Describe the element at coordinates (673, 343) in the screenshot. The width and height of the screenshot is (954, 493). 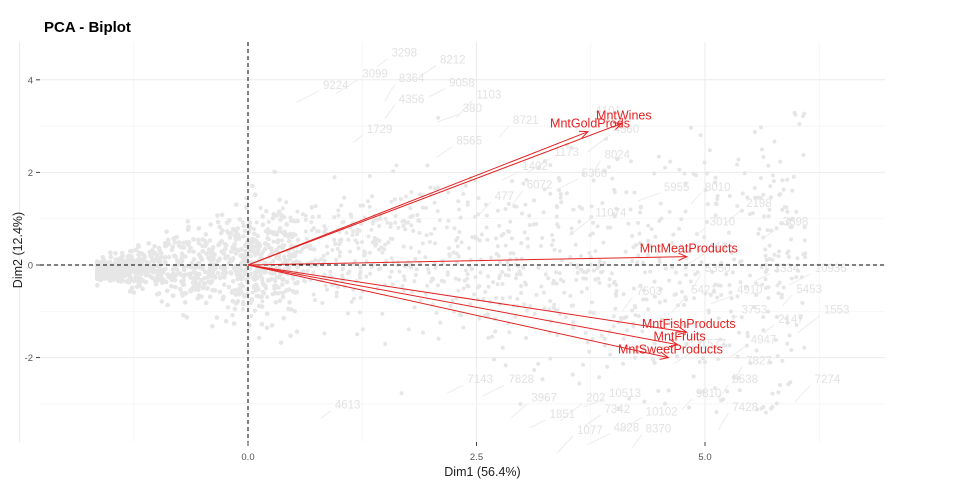
I see `arrowhead-MntFruits` at that location.